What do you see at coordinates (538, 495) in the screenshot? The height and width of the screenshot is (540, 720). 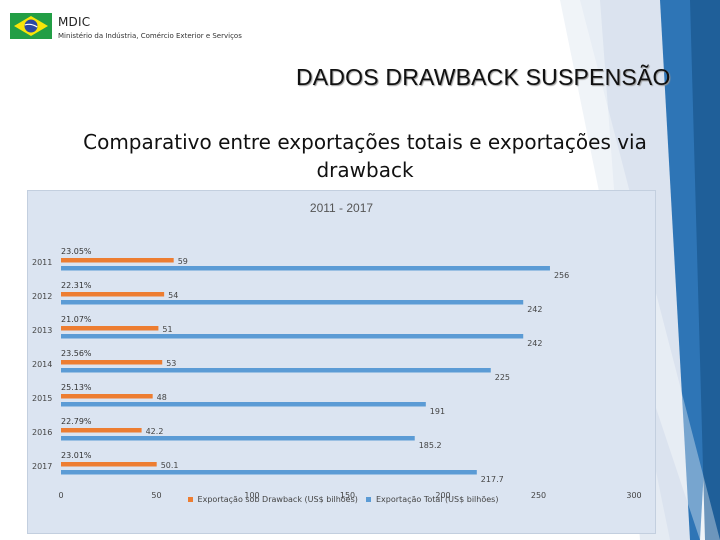 I see `x-tick-250: 250` at bounding box center [538, 495].